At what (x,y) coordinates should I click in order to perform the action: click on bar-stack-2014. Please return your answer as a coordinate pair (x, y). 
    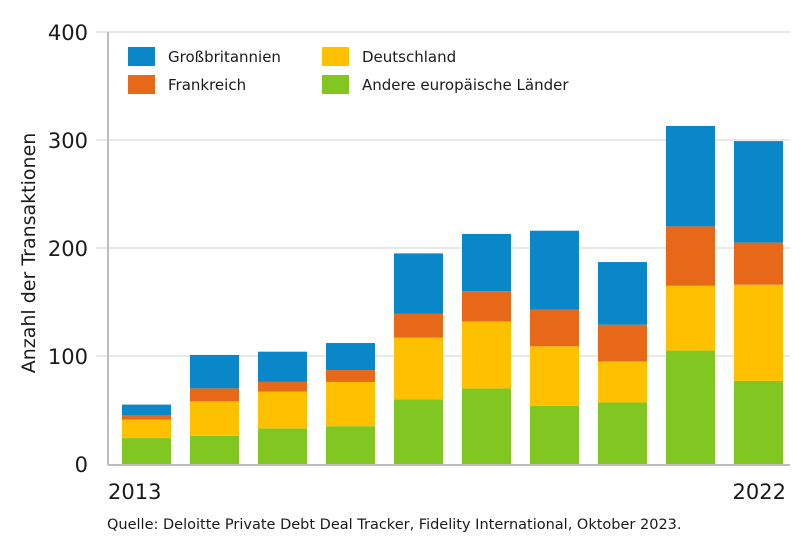
    Looking at the image, I should click on (214, 409).